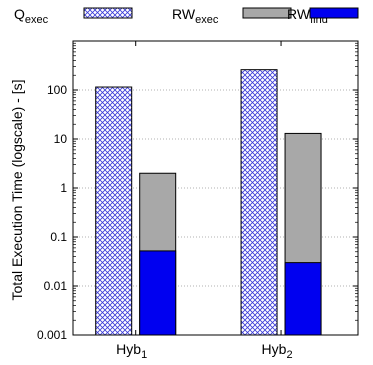 The image size is (373, 365). Describe the element at coordinates (61, 139) in the screenshot. I see `y-tick-label: 10` at that location.